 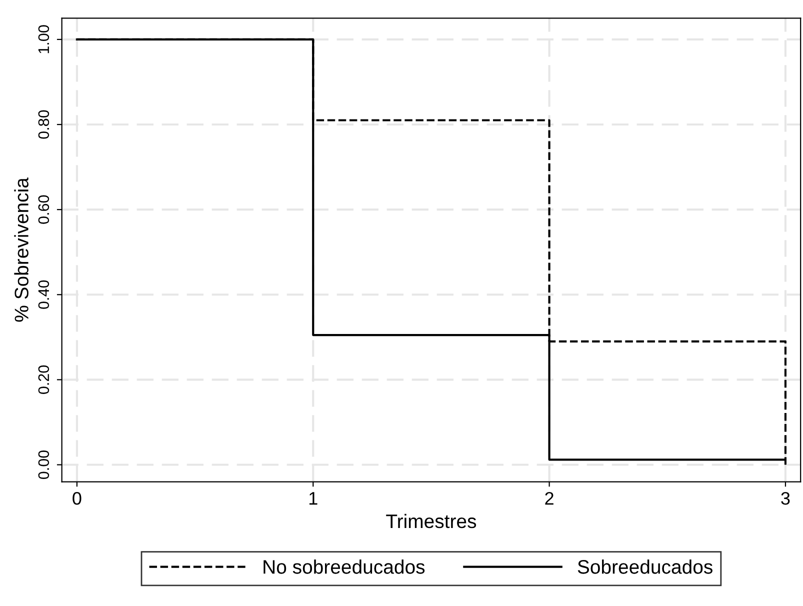 What do you see at coordinates (313, 498) in the screenshot?
I see `x-tick-label: 1` at bounding box center [313, 498].